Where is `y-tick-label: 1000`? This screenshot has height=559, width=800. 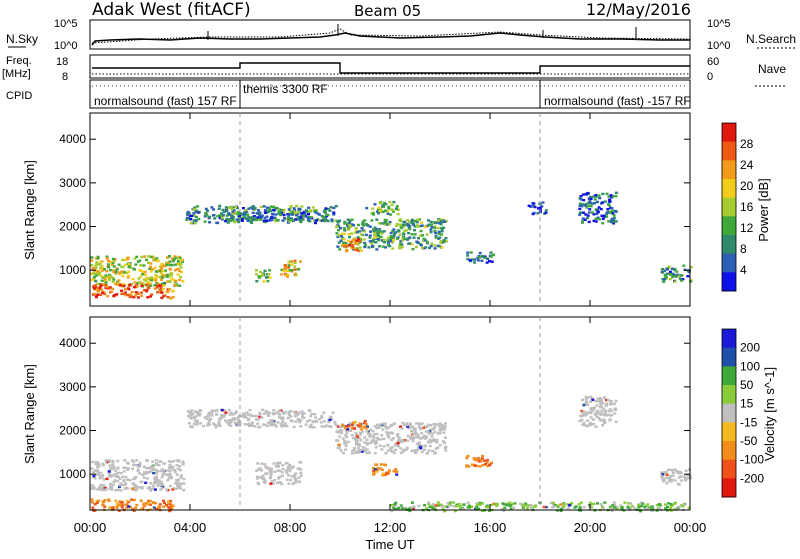 y-tick-label: 1000 is located at coordinates (72, 474).